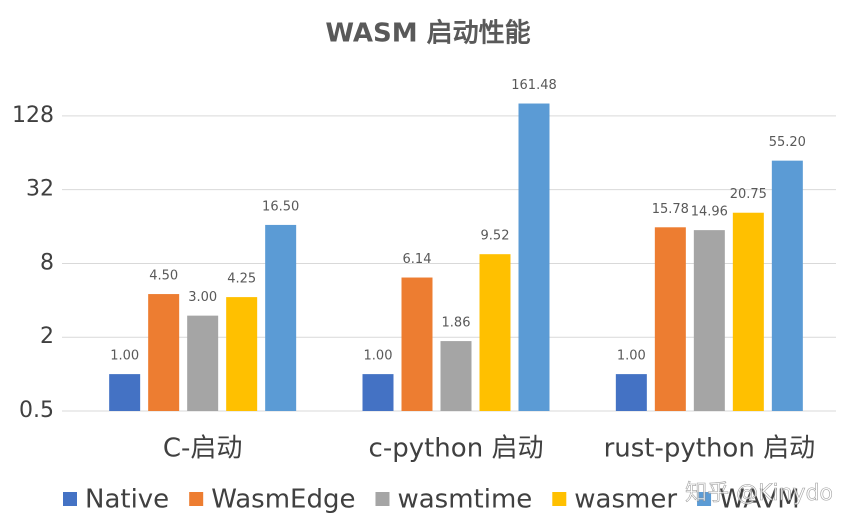 The width and height of the screenshot is (855, 532). What do you see at coordinates (495, 236) in the screenshot?
I see `value-label: 9.52` at bounding box center [495, 236].